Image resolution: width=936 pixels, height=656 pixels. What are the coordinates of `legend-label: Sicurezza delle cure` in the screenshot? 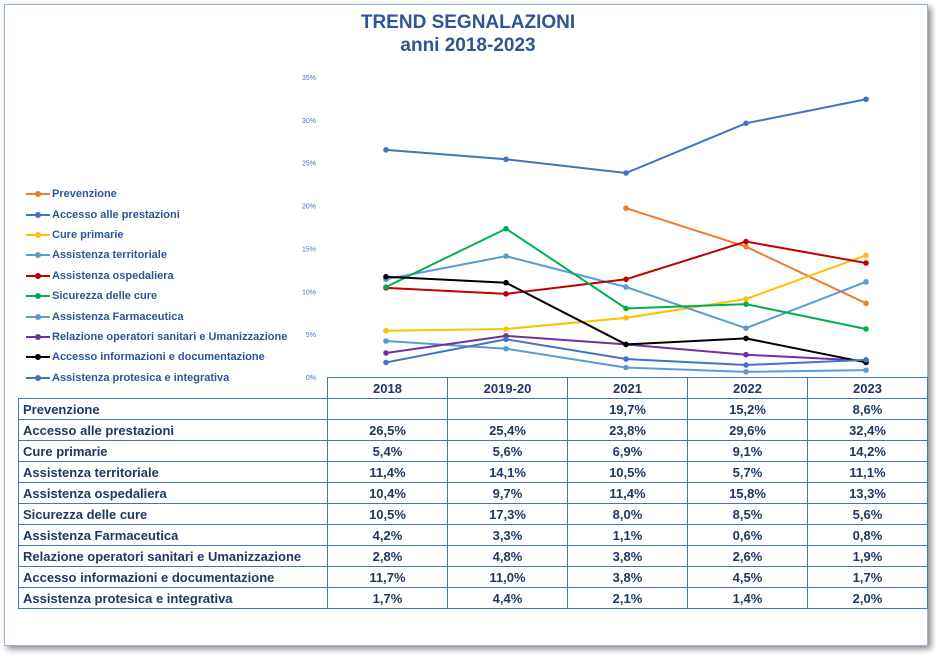 It's located at (105, 296).